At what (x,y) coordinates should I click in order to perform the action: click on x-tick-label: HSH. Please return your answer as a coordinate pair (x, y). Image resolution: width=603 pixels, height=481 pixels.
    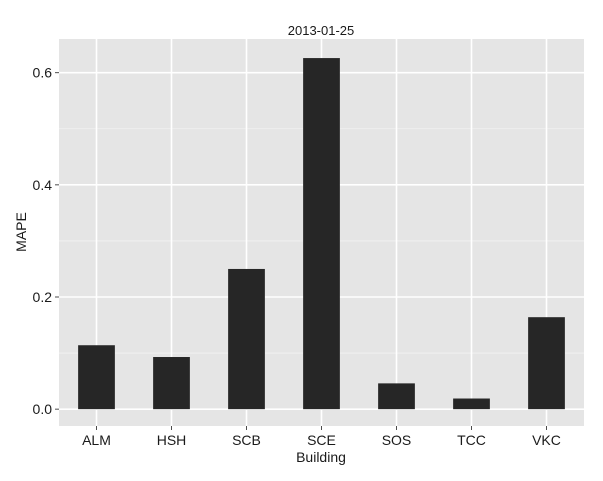
    Looking at the image, I should click on (172, 440).